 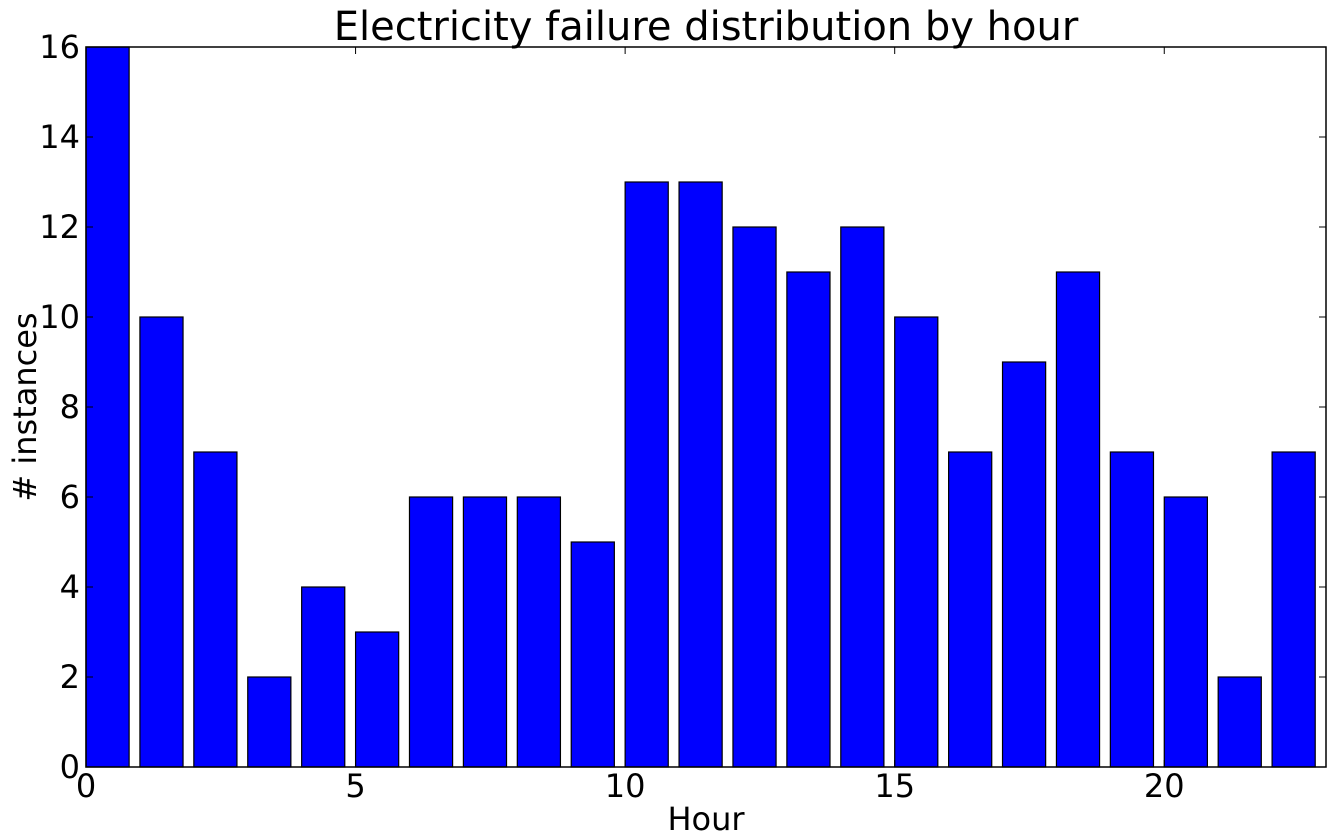 What do you see at coordinates (625, 786) in the screenshot?
I see `x-tick-label: 10` at bounding box center [625, 786].